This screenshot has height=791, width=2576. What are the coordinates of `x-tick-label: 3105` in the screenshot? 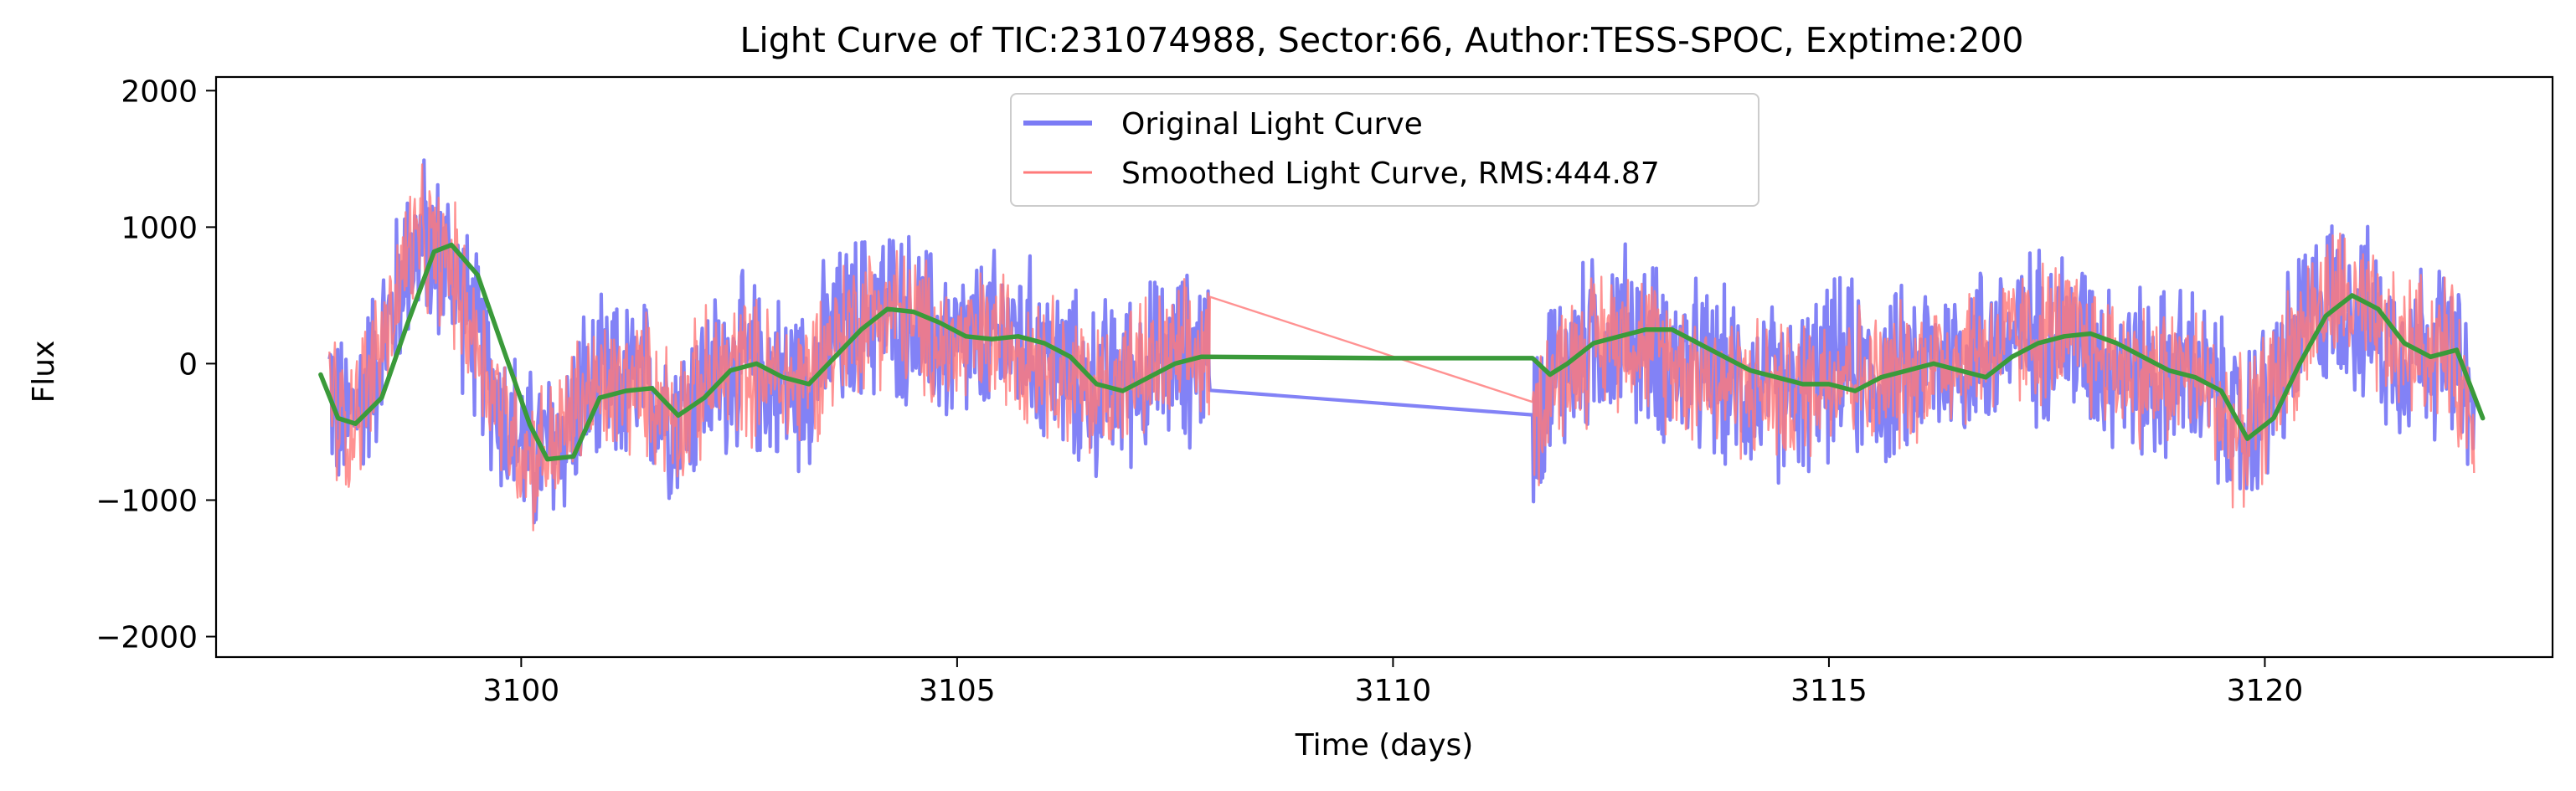 It's located at (957, 691).